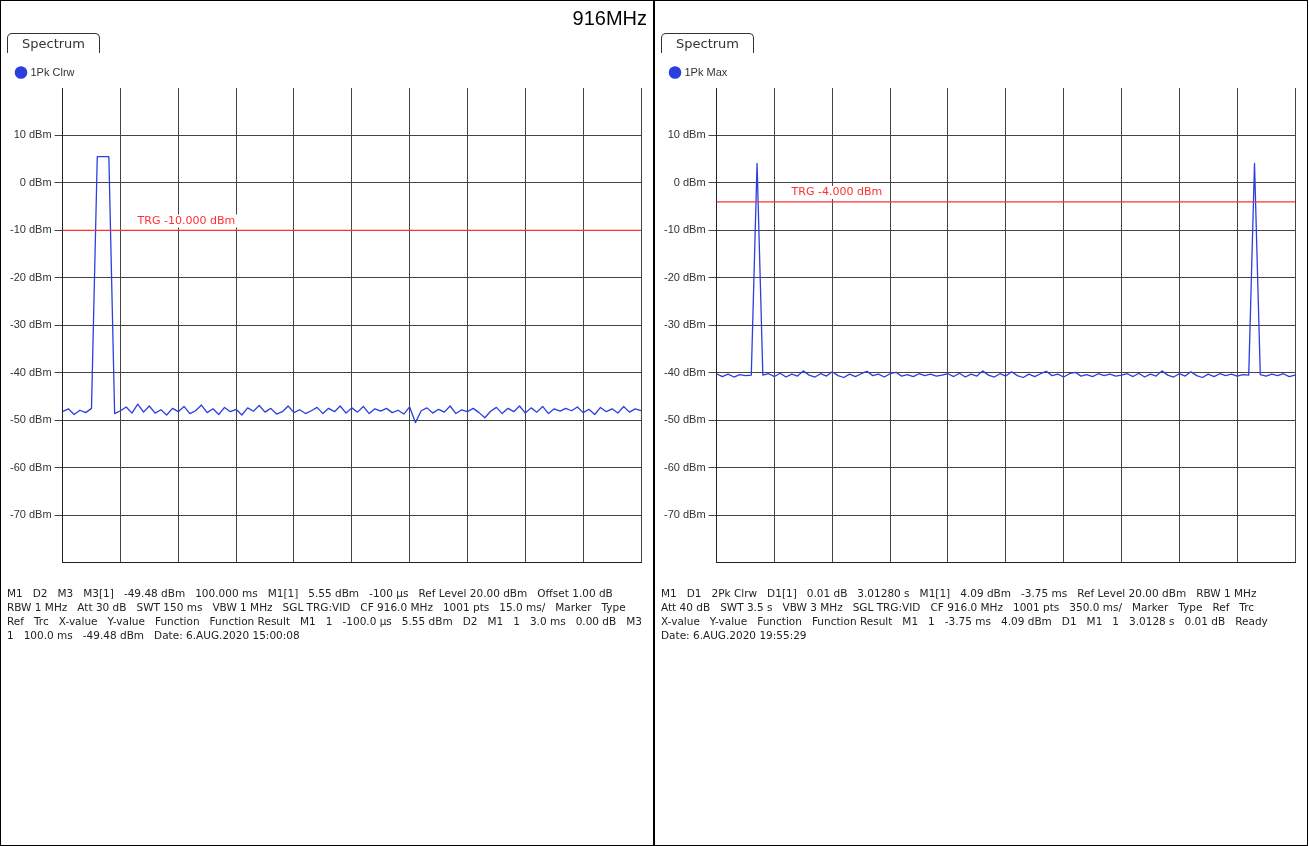  What do you see at coordinates (836, 192) in the screenshot?
I see `ref-line-label: TRG -4.000 dBm` at bounding box center [836, 192].